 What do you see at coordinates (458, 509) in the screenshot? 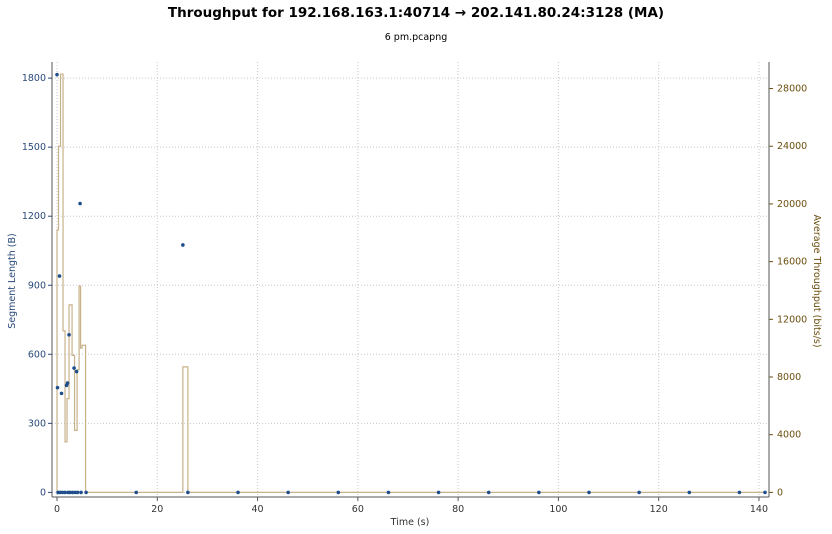
I see `x-tick-label: 80` at bounding box center [458, 509].